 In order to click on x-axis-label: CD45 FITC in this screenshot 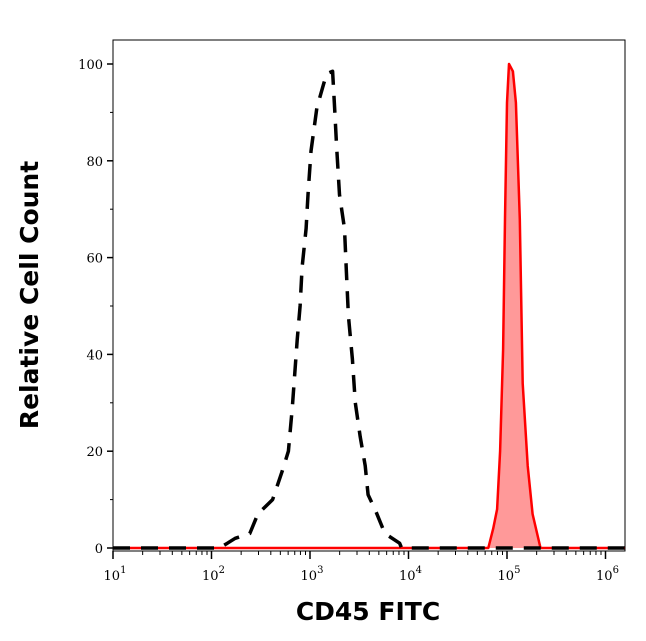, I will do `click(368, 611)`.